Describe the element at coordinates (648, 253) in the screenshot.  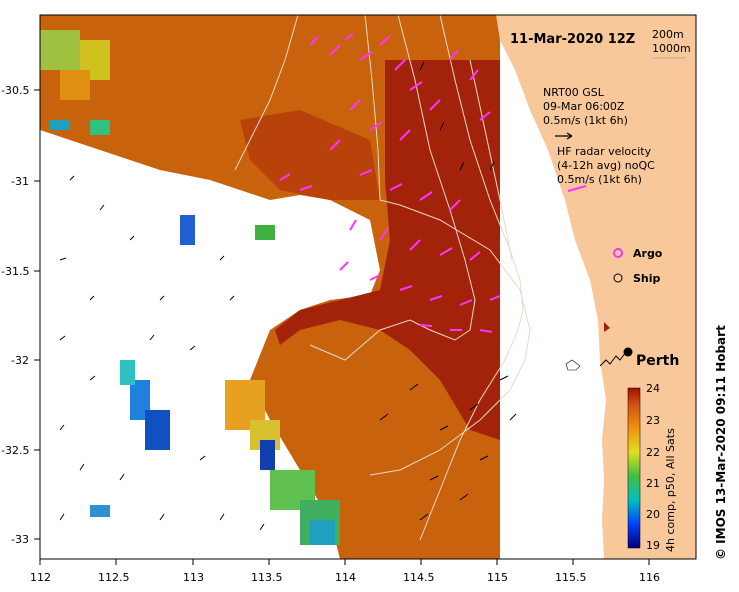
I see `argo-label: Argo` at that location.